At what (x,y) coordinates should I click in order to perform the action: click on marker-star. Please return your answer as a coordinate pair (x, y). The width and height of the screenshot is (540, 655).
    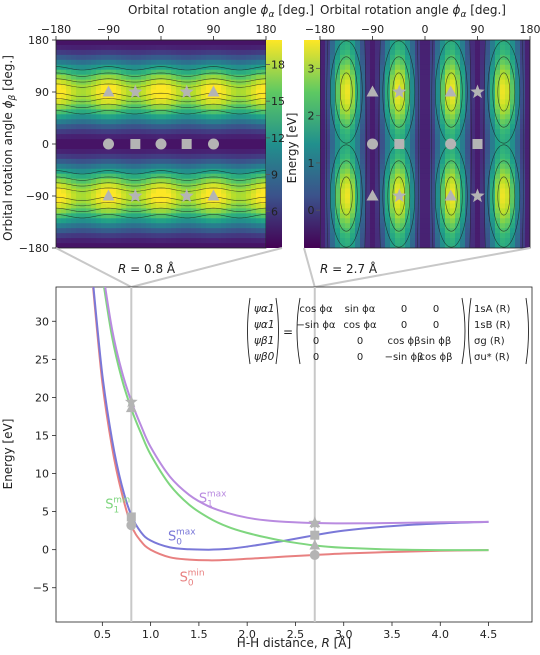
    Looking at the image, I should click on (135, 91).